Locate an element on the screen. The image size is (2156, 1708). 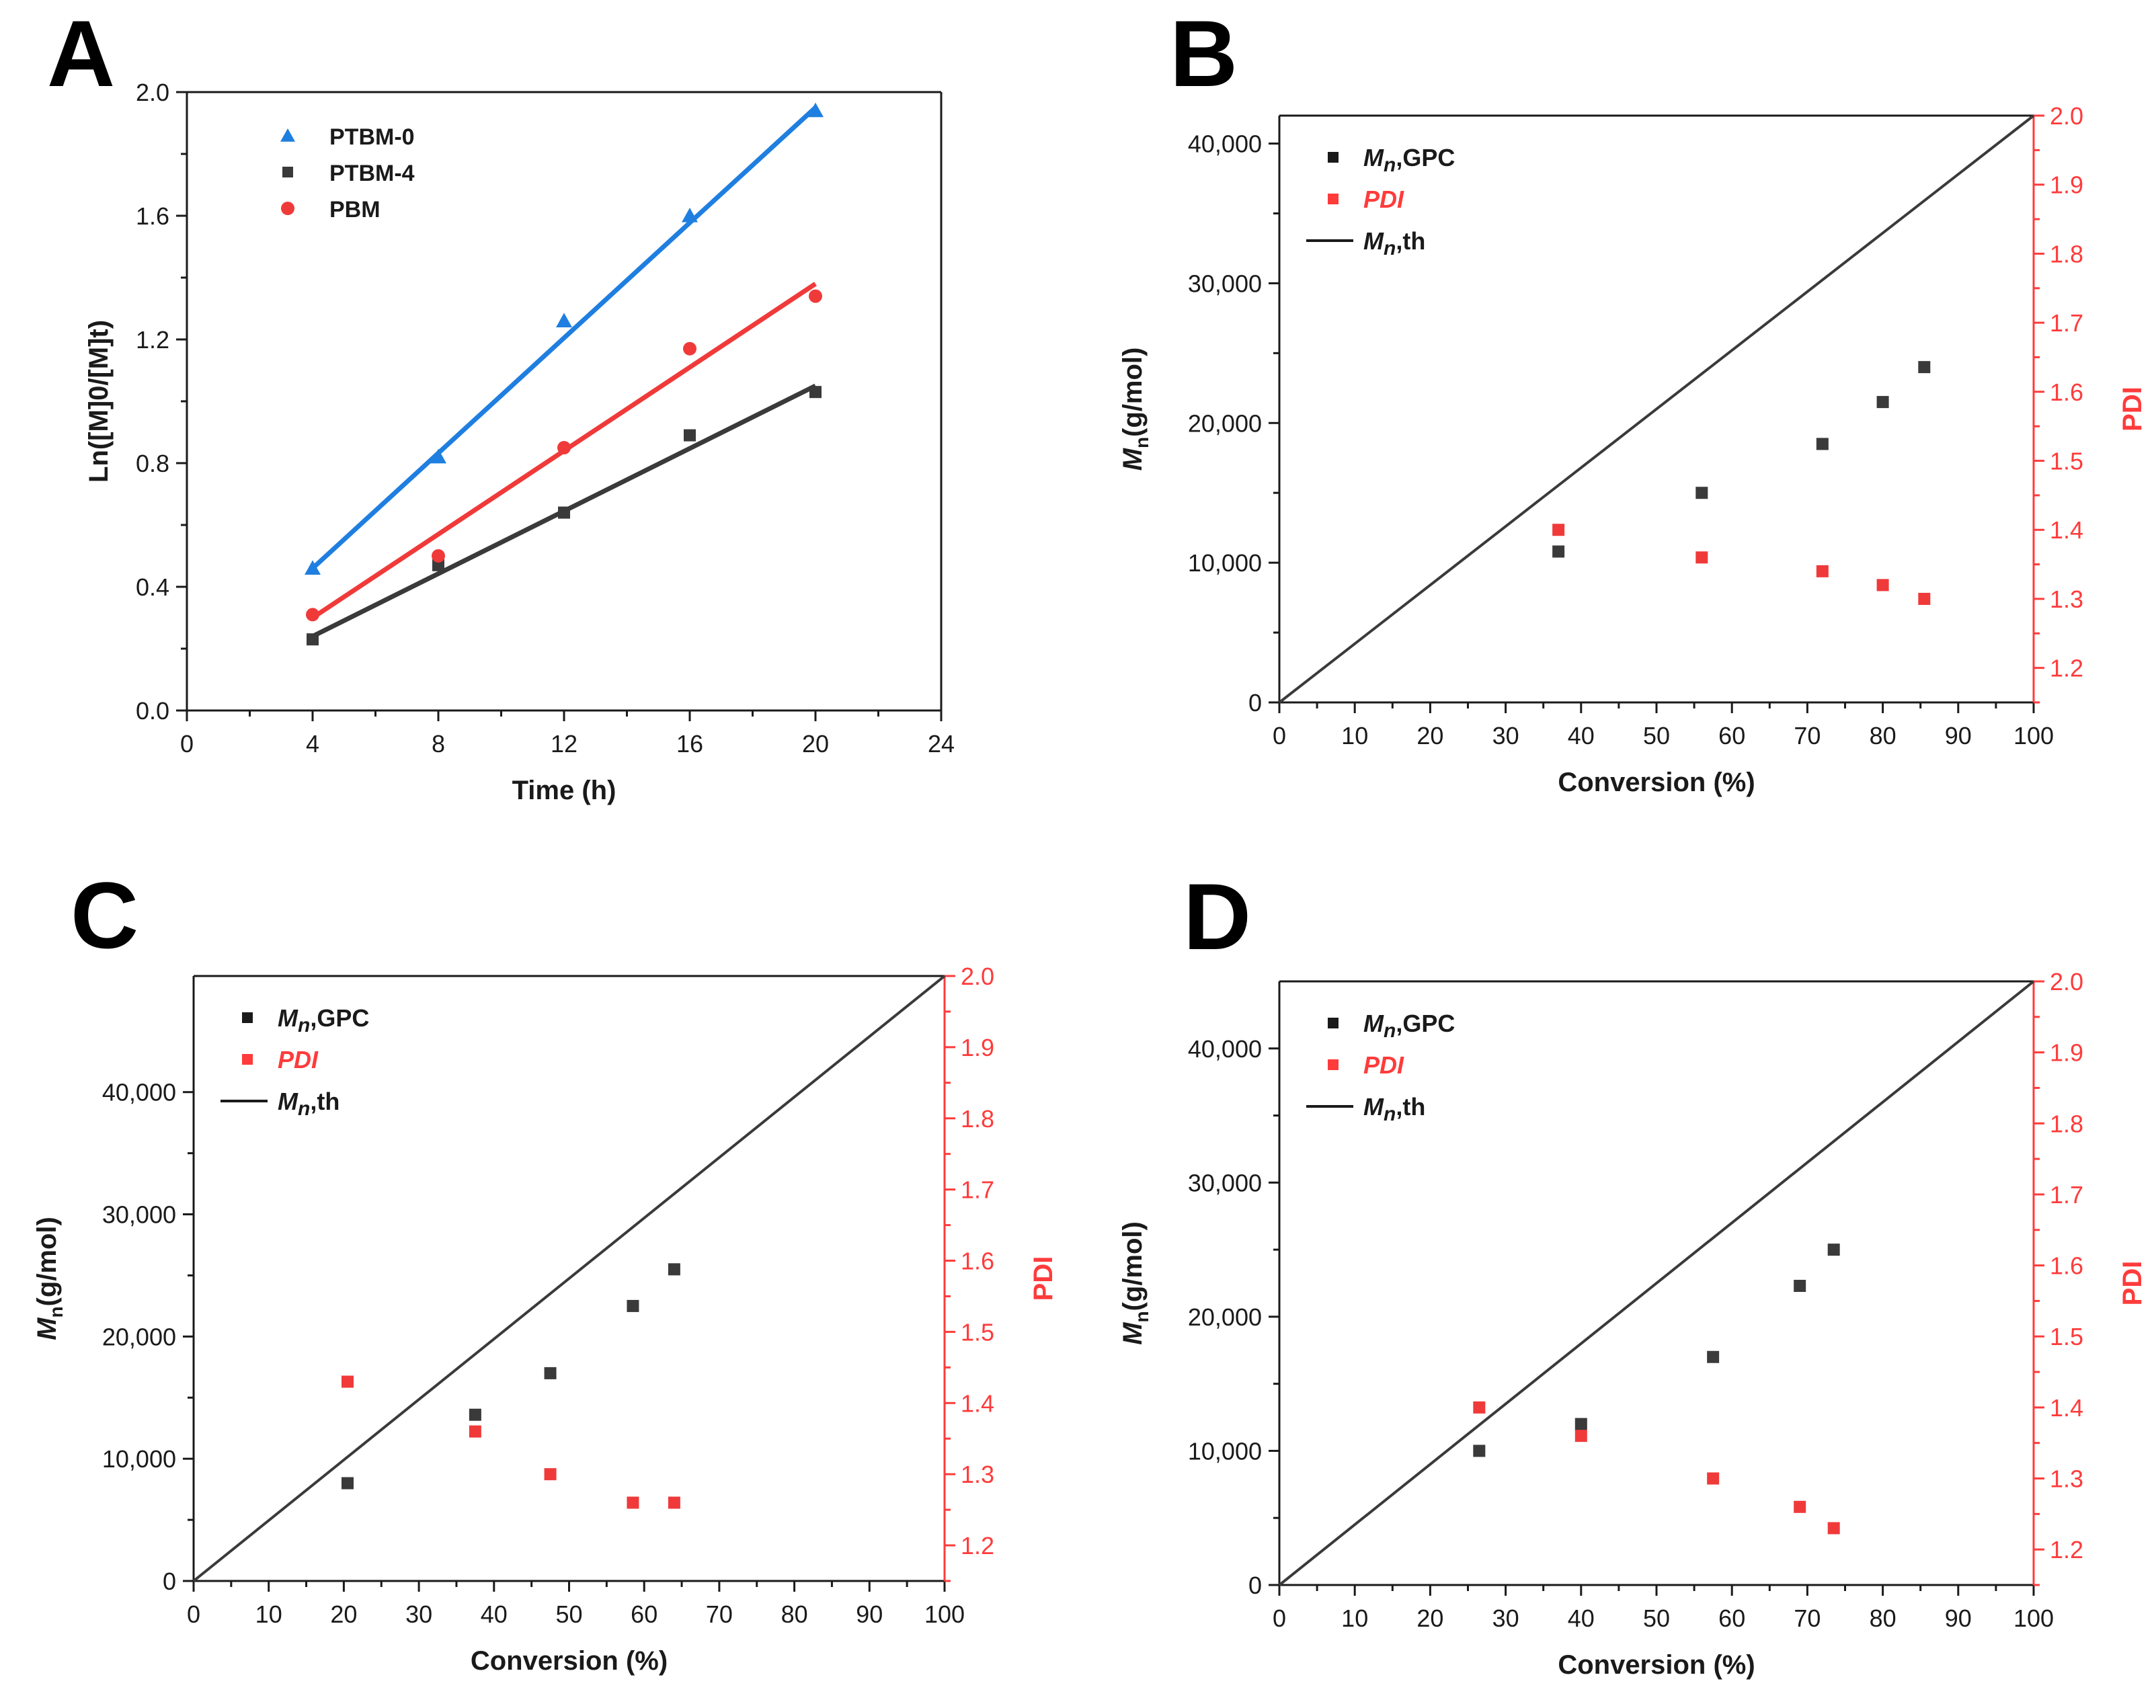
x-tick-label: 30 is located at coordinates (419, 1614).